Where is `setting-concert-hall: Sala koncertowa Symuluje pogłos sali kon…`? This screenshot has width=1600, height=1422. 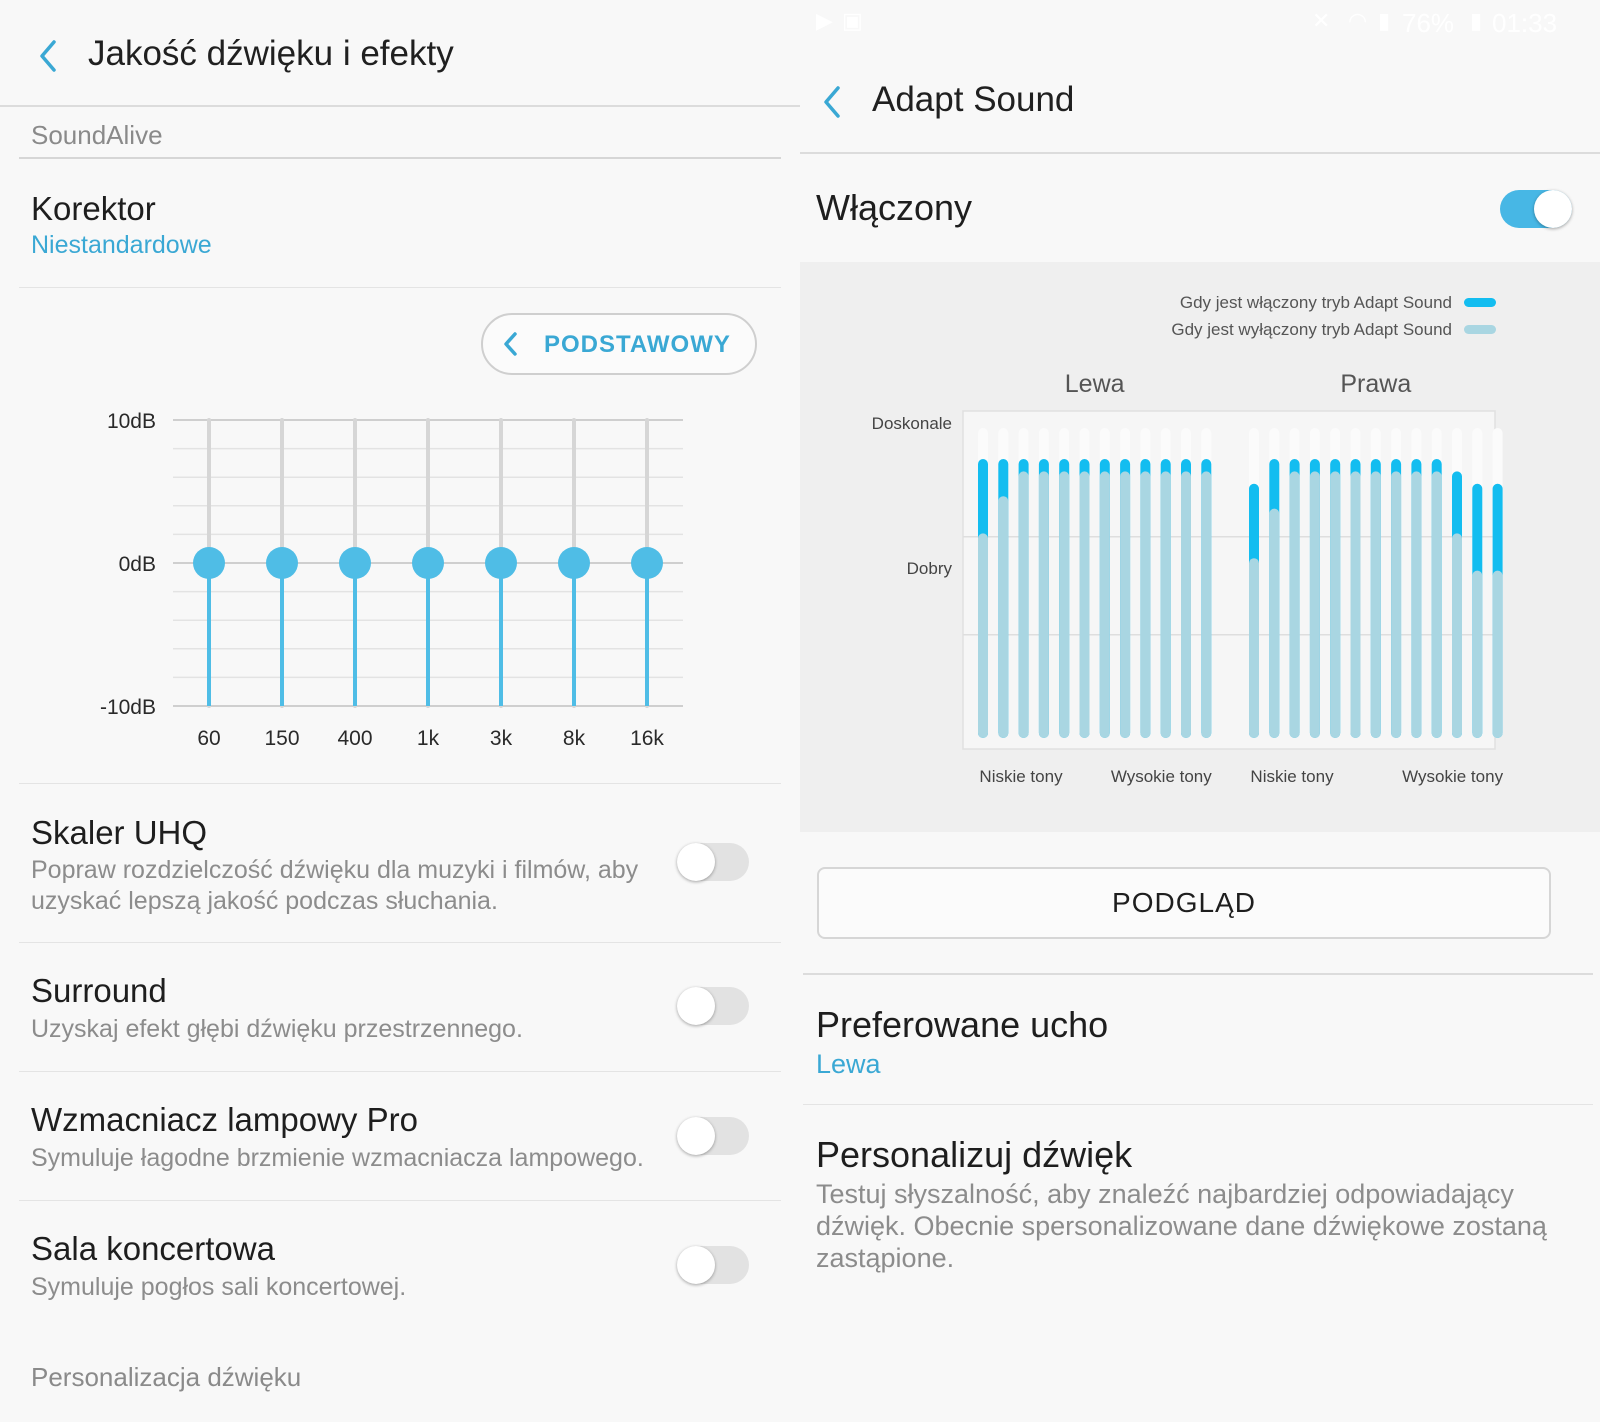
setting-concert-hall: Sala koncertowa Symuluje pogłos sali kon… is located at coordinates (400, 1272).